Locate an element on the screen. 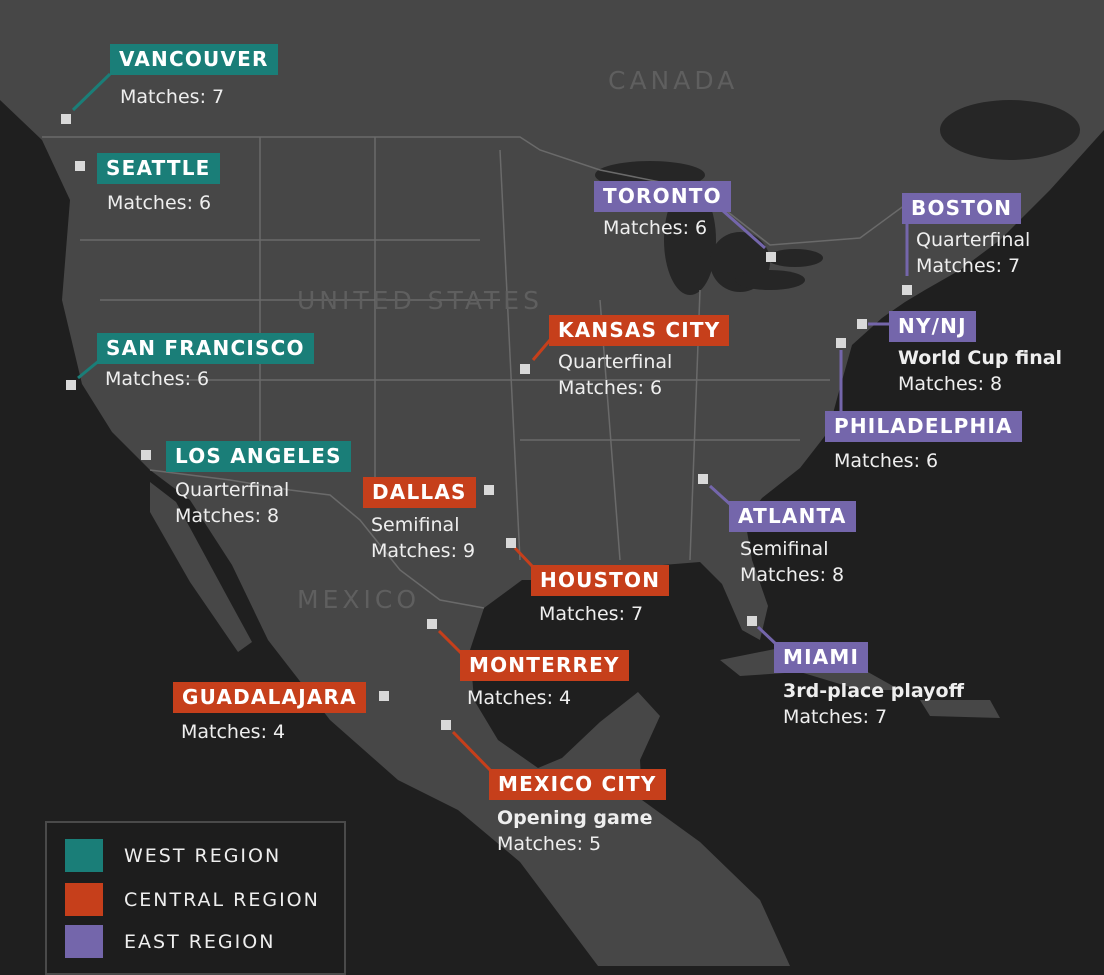  leader-atlanta is located at coordinates (721, 496).